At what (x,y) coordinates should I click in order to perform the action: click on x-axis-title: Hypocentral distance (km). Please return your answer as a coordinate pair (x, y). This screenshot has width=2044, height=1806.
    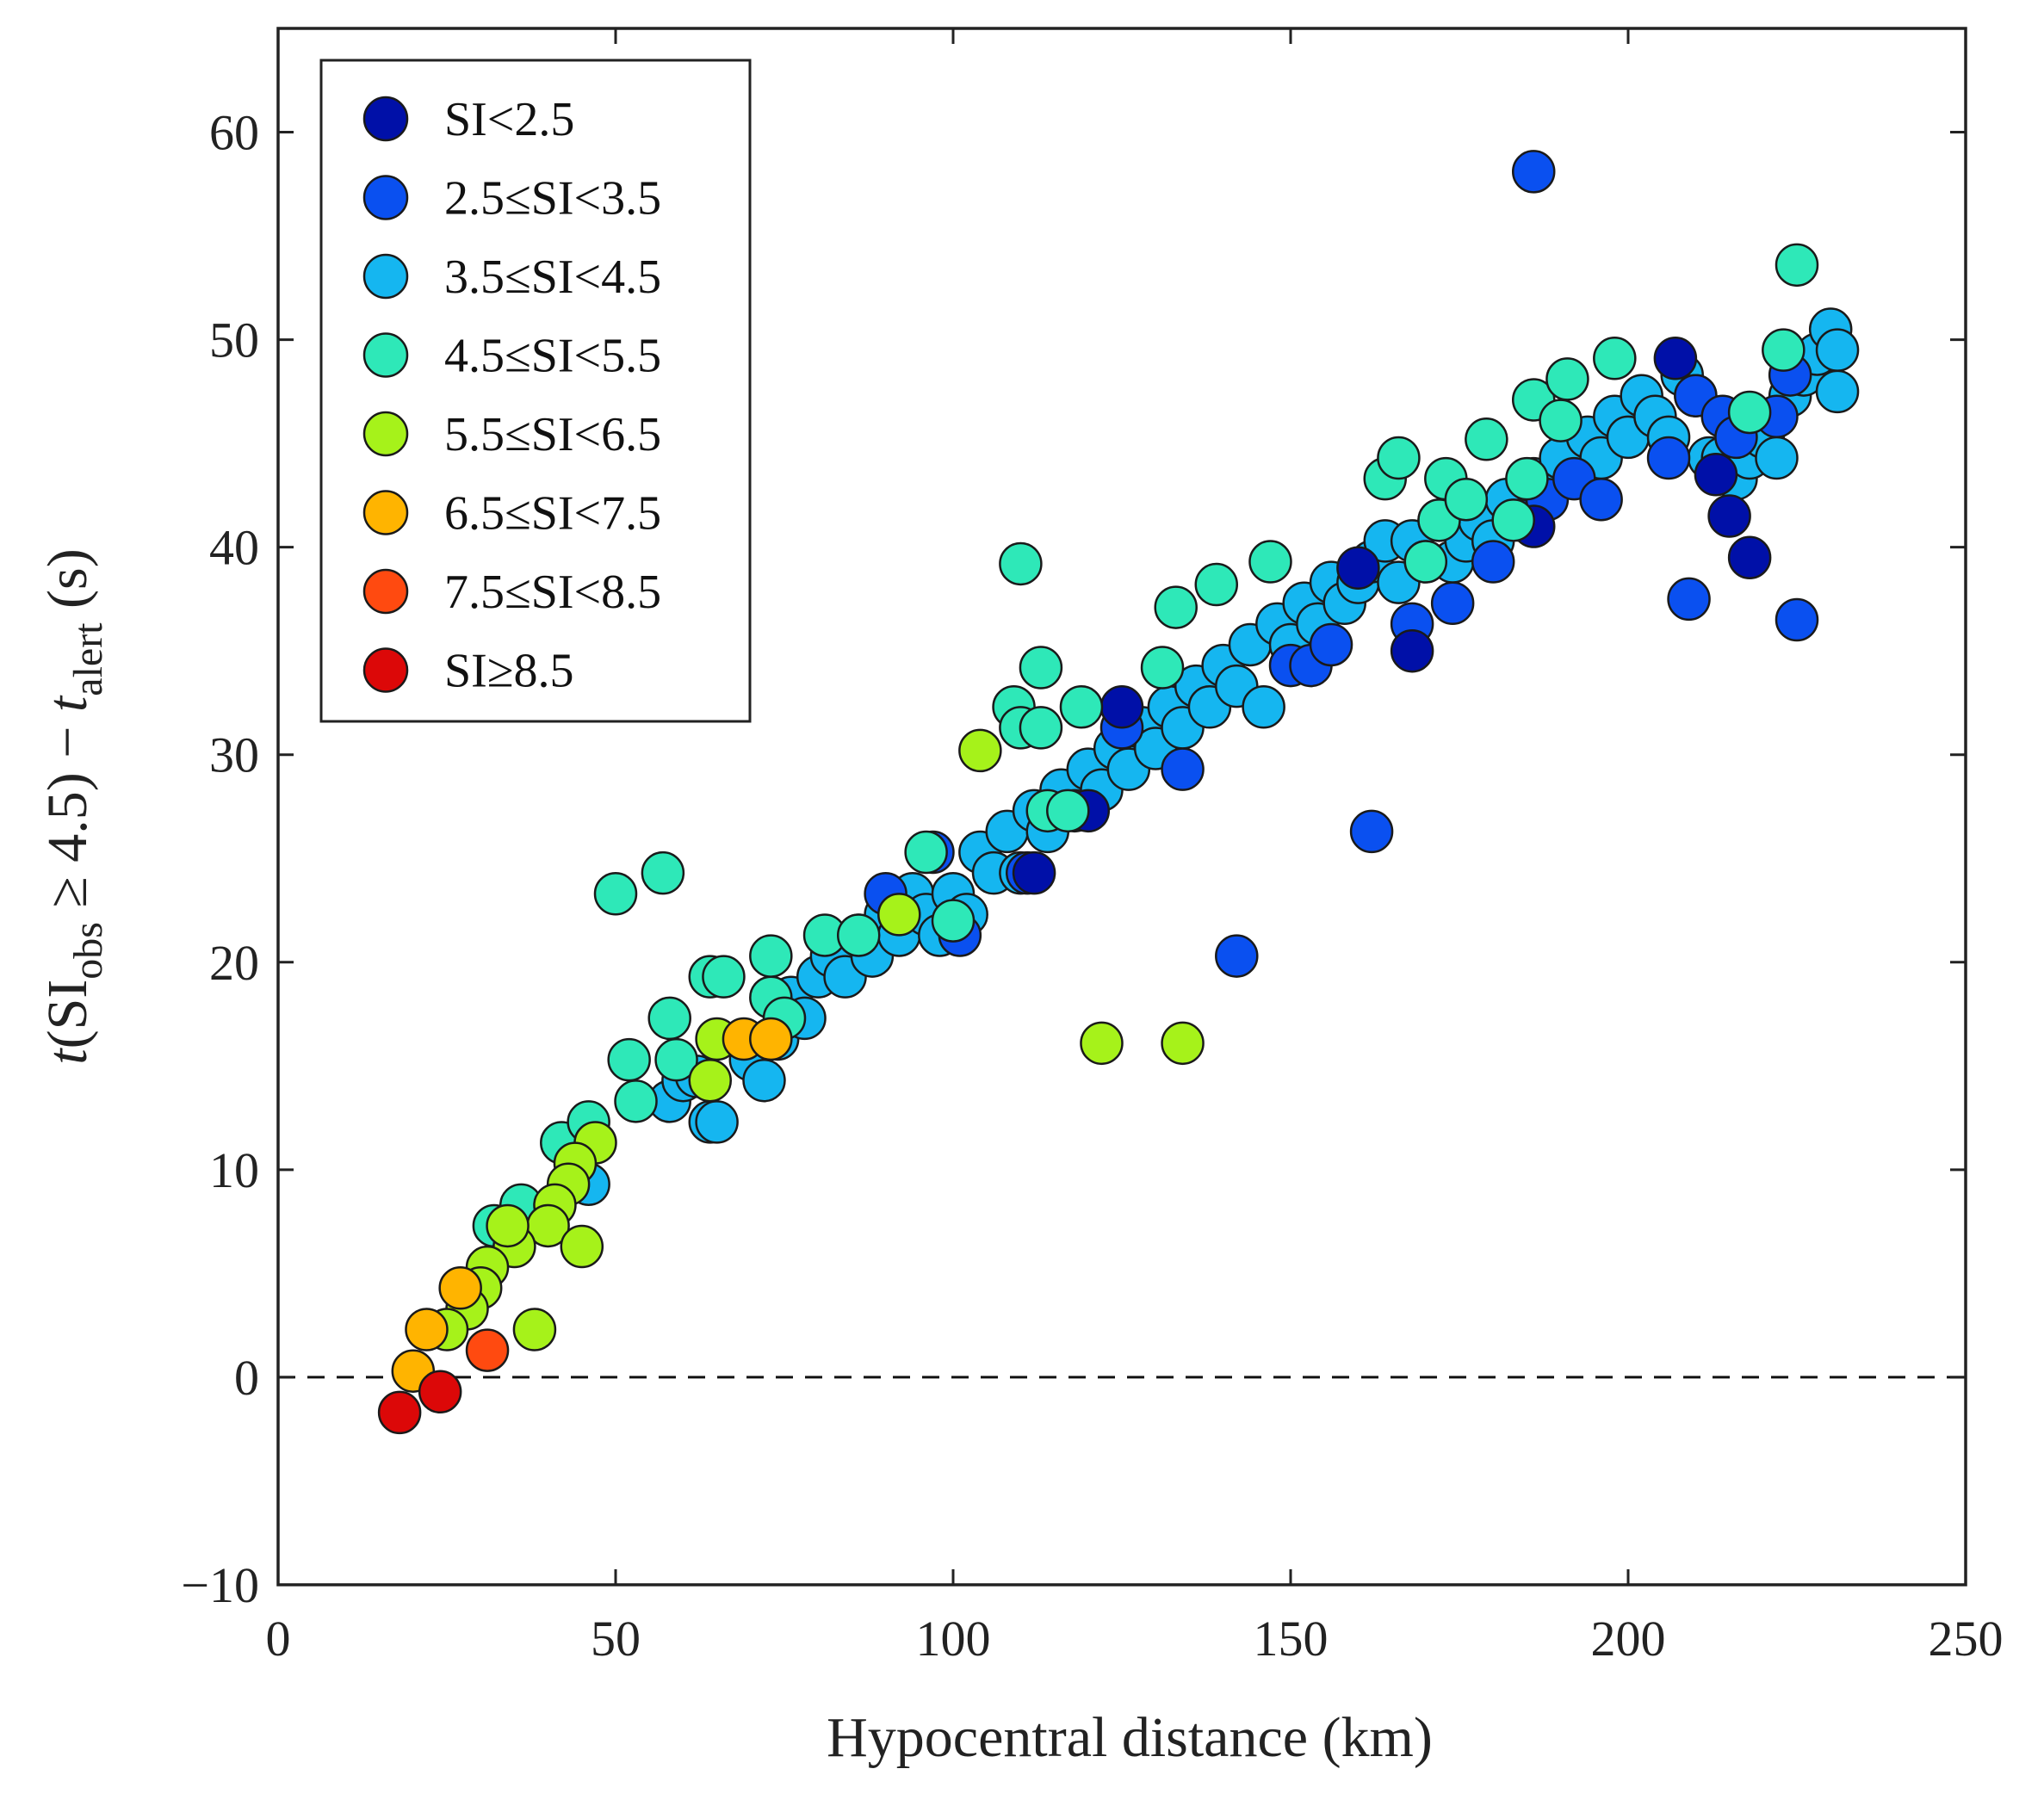
    Looking at the image, I should click on (1130, 1738).